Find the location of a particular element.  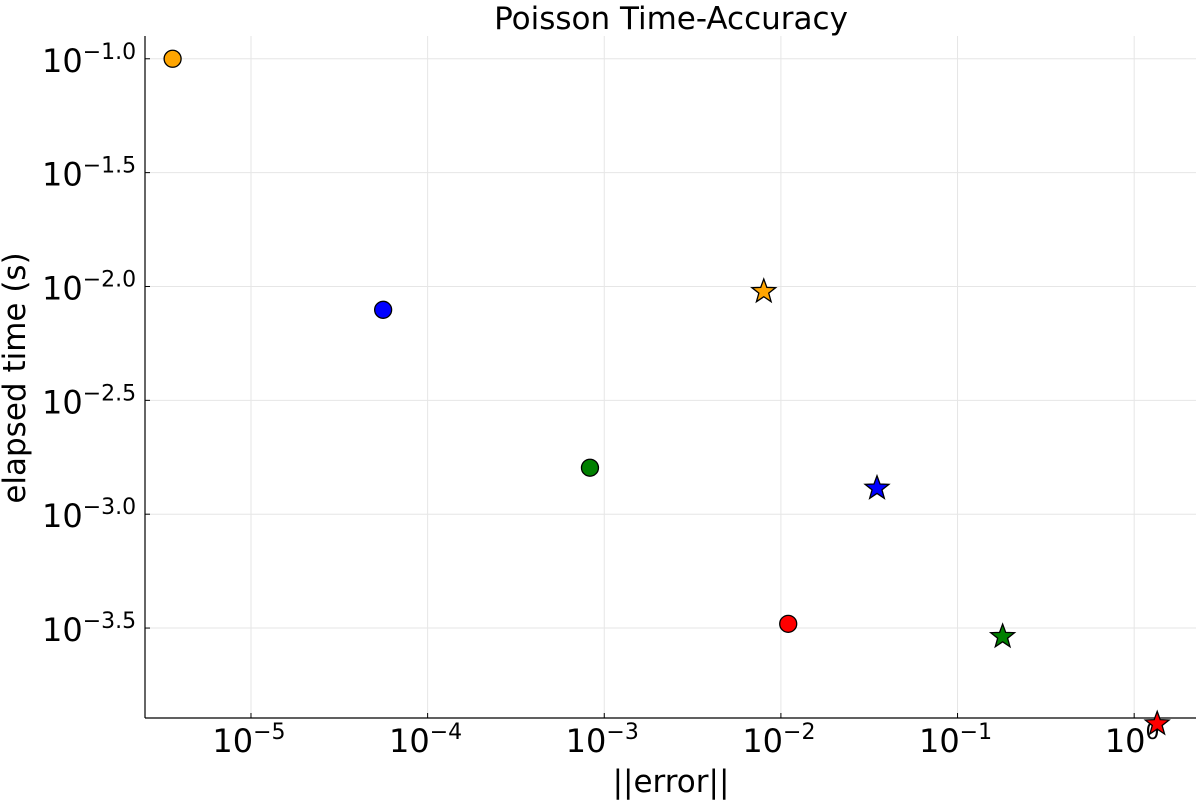

x-tick-label: 10⁰ is located at coordinates (1132, 740).